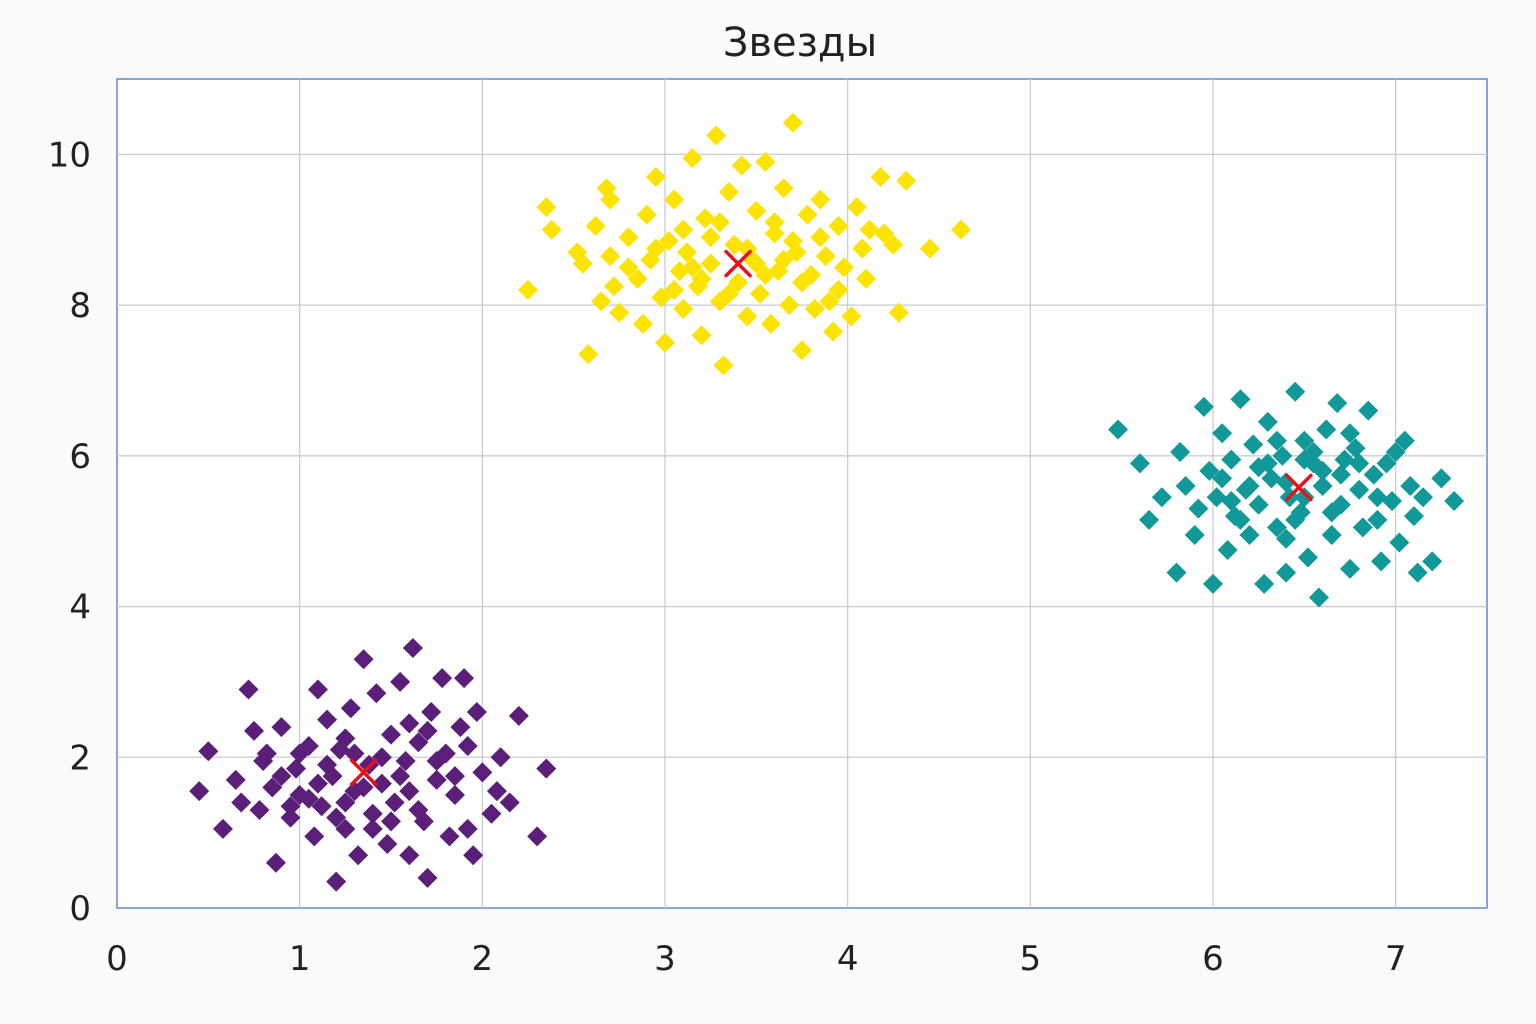  What do you see at coordinates (80, 608) in the screenshot?
I see `y-tick-label: 4` at bounding box center [80, 608].